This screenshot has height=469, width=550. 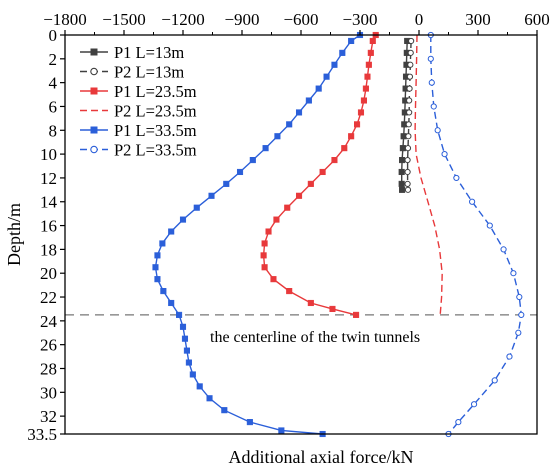 What do you see at coordinates (49, 202) in the screenshot?
I see `y-tick-label: 14` at bounding box center [49, 202].